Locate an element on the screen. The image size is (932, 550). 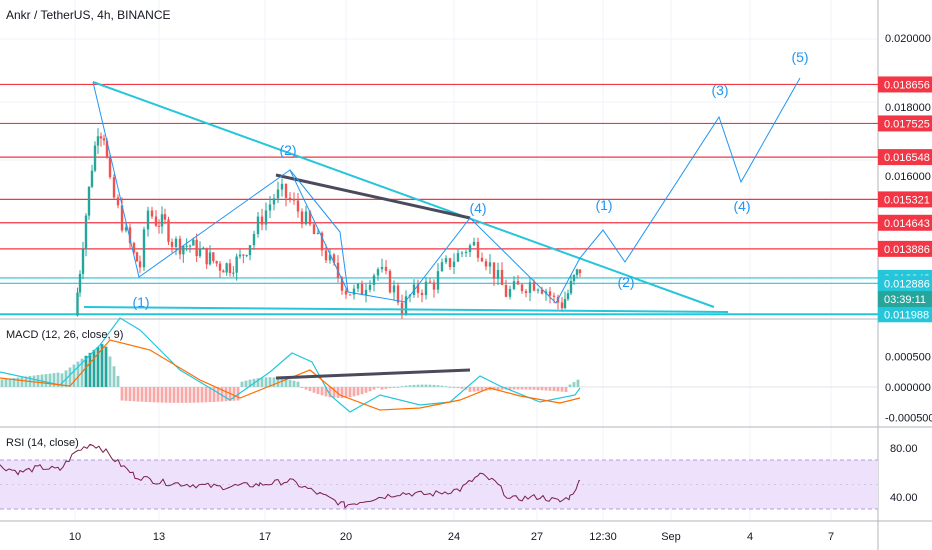
time-tick-label: 7 is located at coordinates (831, 537).